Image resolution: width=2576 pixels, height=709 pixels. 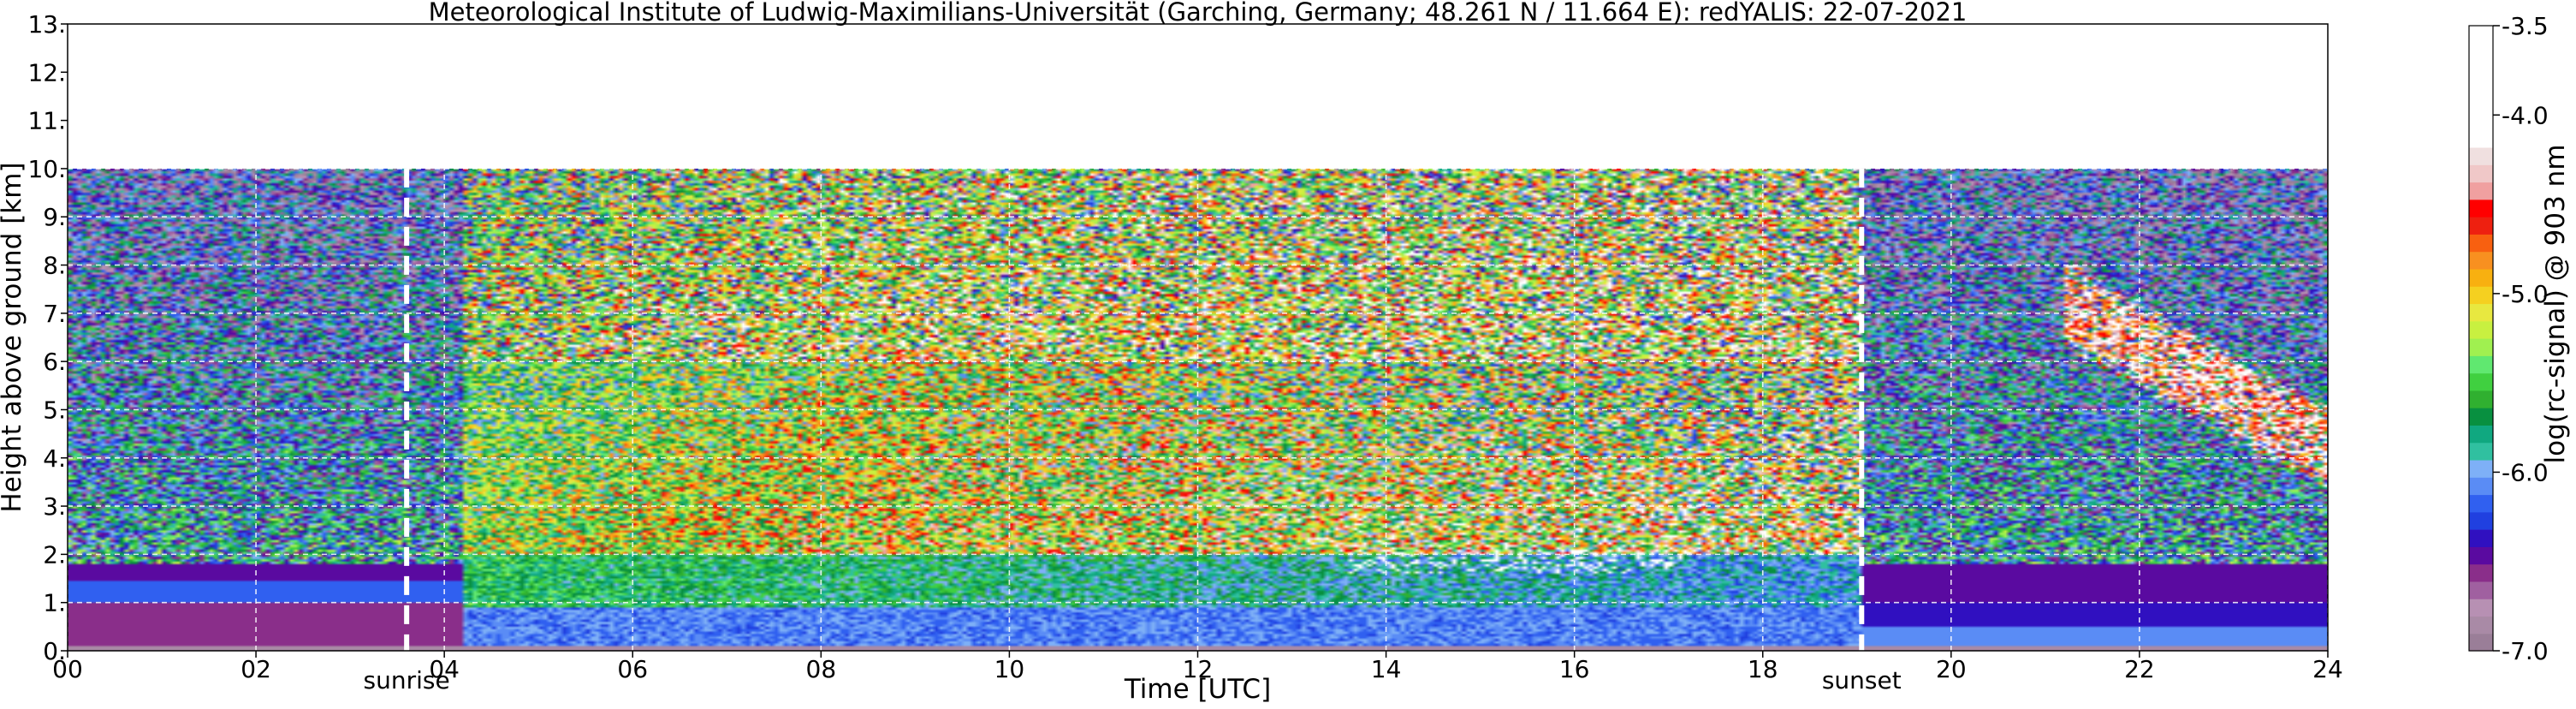 I want to click on x-tick-label: 00, so click(x=67, y=669).